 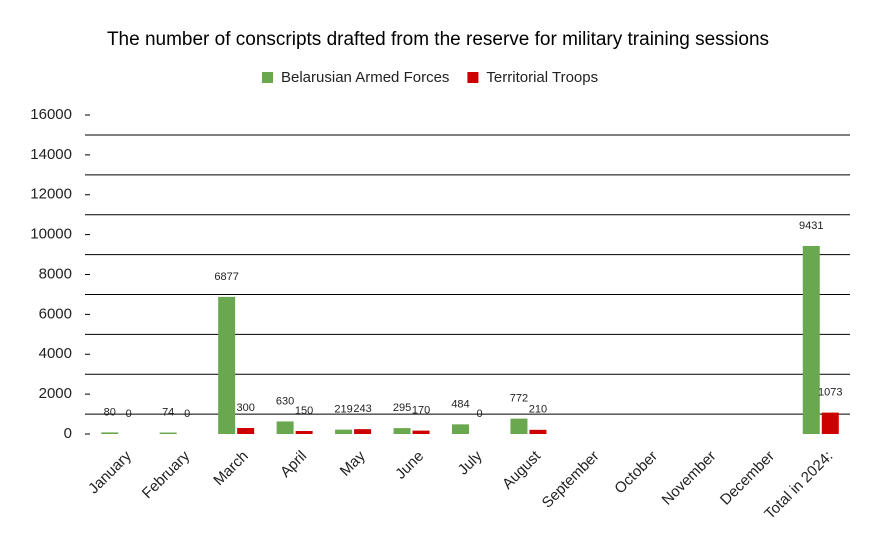 I want to click on value-label: 74, so click(x=168, y=412).